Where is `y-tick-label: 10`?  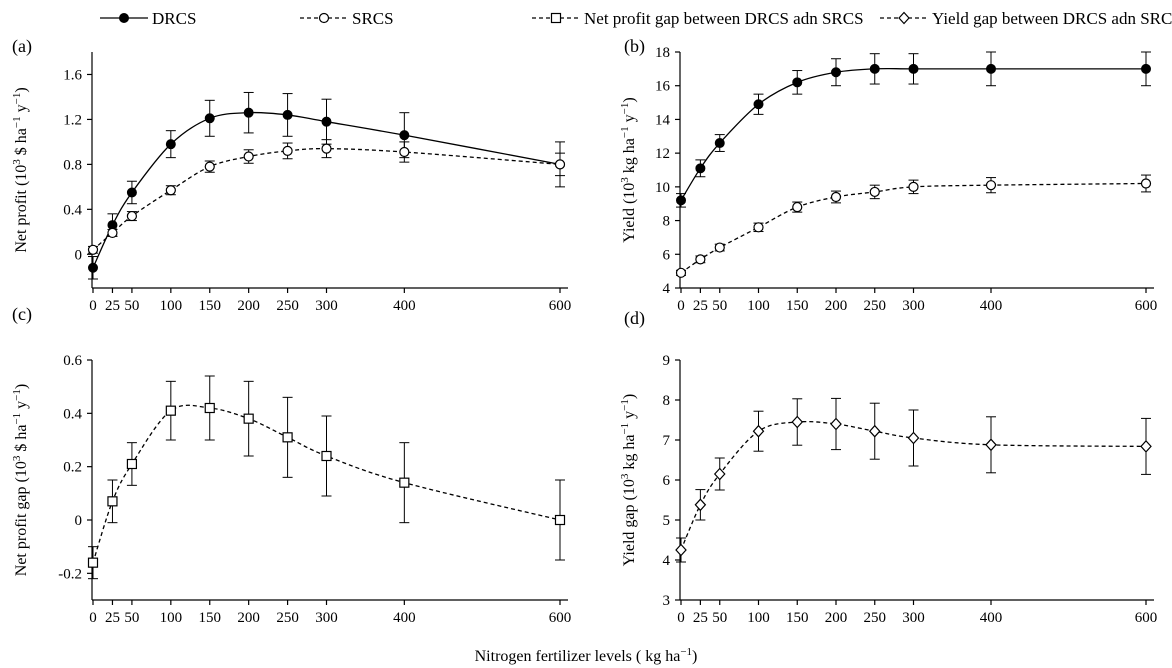 y-tick-label: 10 is located at coordinates (662, 188).